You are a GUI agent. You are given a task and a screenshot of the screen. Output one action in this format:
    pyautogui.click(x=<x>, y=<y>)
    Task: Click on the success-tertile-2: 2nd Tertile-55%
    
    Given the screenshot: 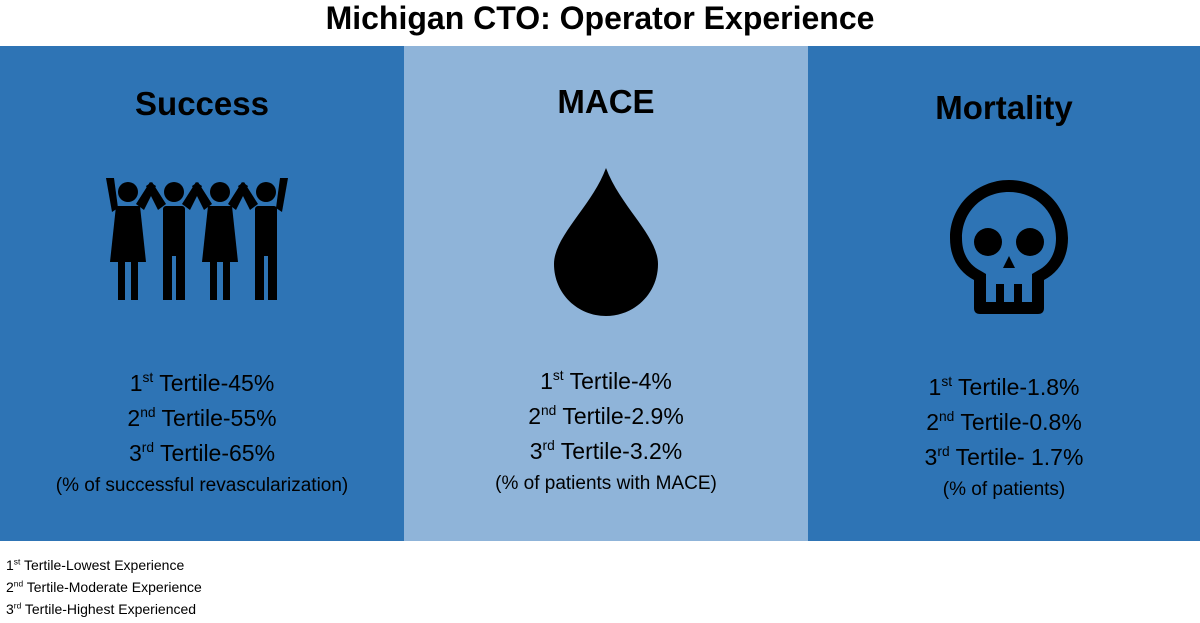 What is the action you would take?
    pyautogui.click(x=202, y=418)
    